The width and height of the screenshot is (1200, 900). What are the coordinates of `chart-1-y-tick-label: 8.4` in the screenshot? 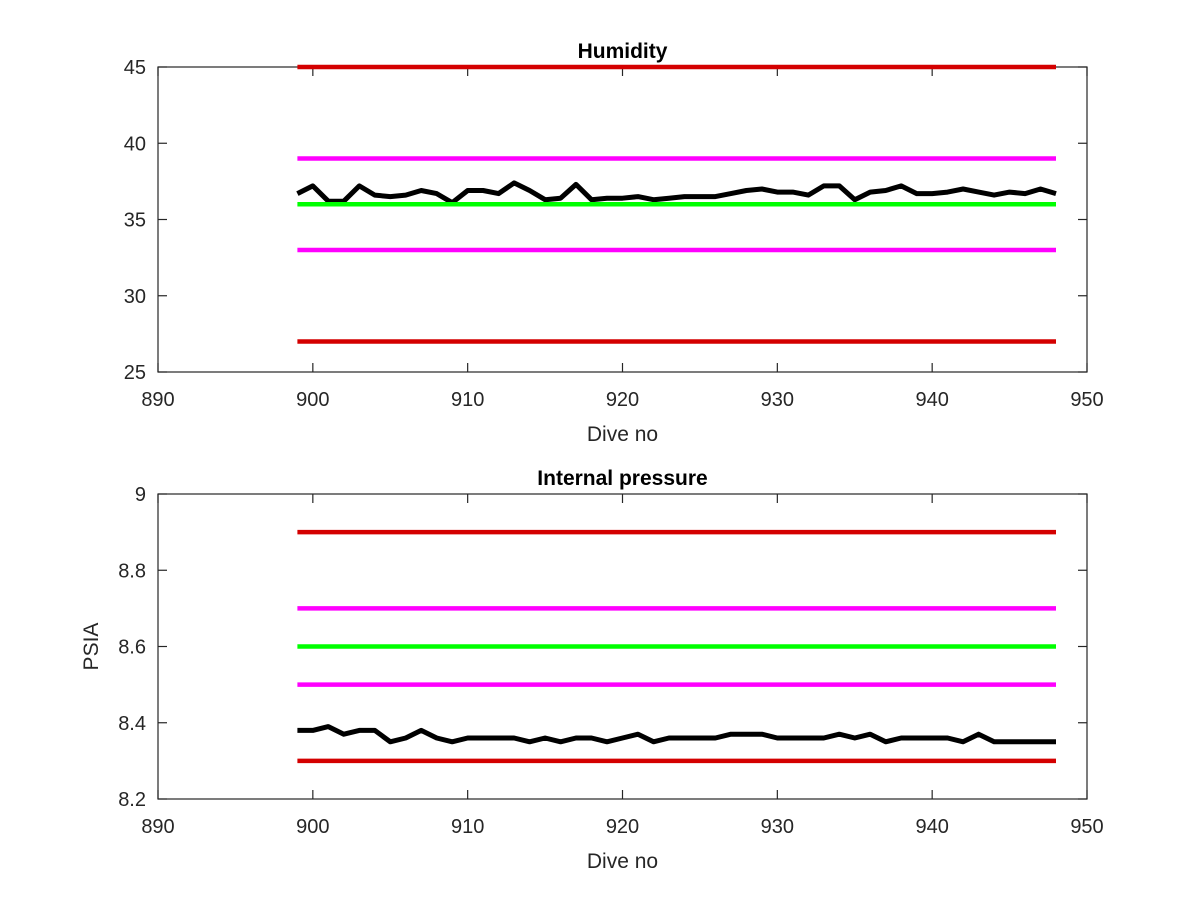 It's located at (132, 724).